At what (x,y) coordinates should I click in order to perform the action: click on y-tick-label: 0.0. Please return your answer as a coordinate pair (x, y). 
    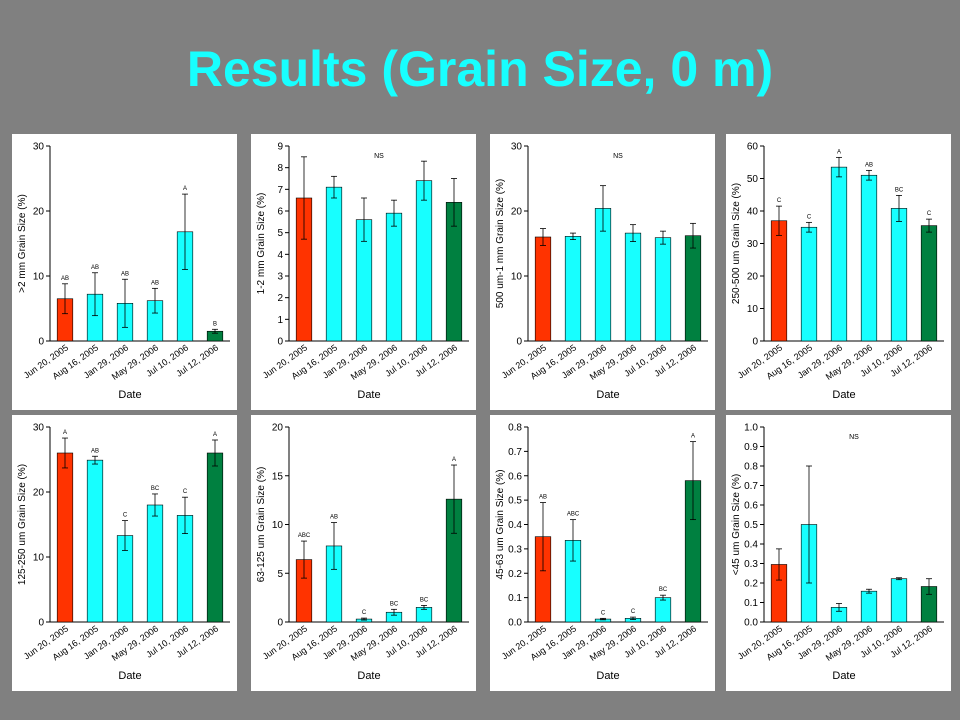
    Looking at the image, I should click on (751, 623).